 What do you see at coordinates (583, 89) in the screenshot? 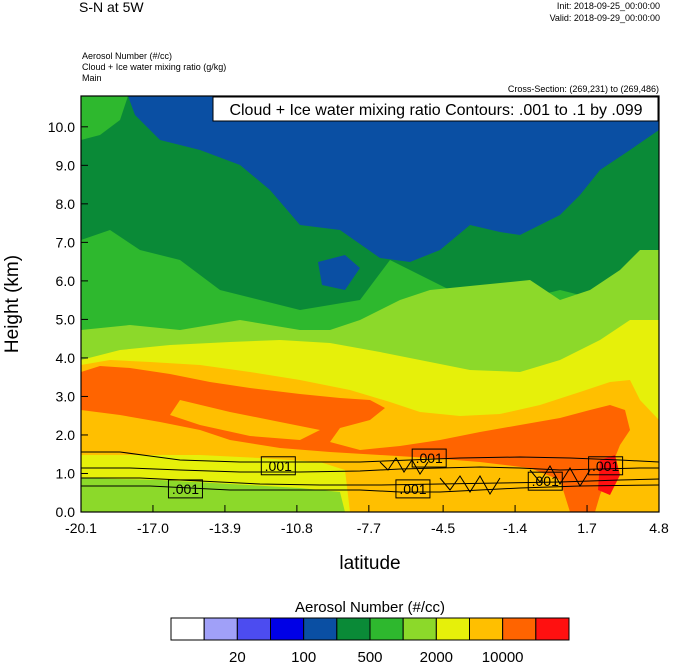
I see `cross-section-label: Cross-Section: (269,231) to (269,486)` at bounding box center [583, 89].